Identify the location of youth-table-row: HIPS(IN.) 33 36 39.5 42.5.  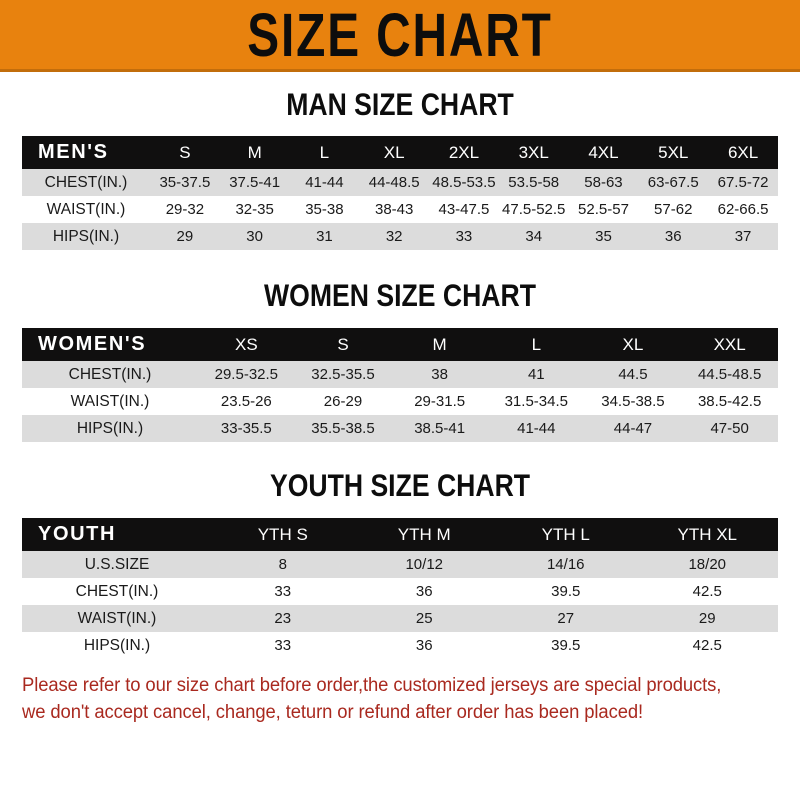
(400, 645).